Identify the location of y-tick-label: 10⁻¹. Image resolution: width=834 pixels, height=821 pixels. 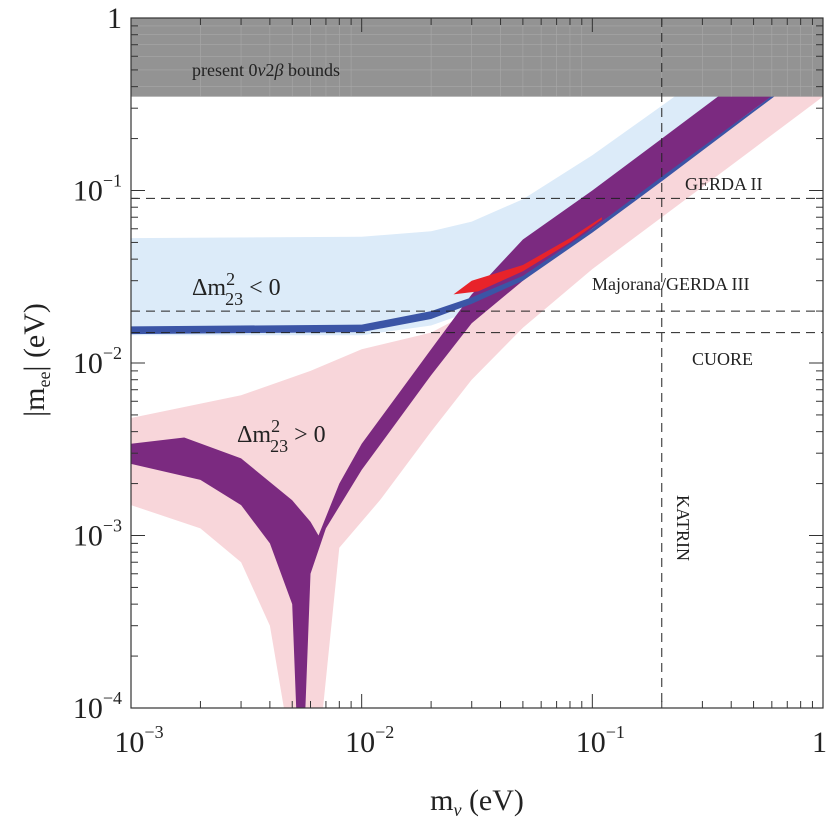
(97, 189).